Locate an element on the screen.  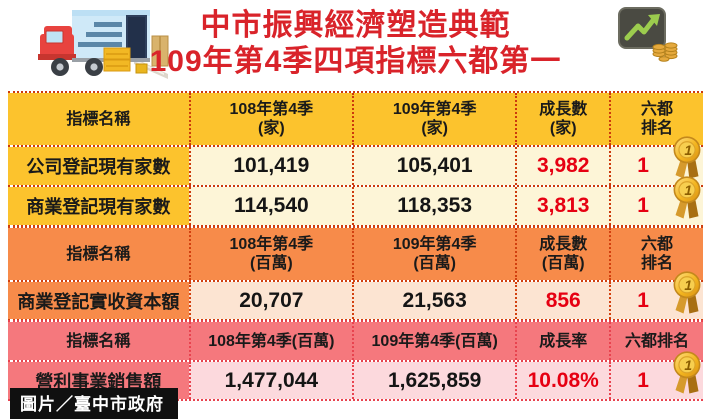
delivery-truck-icon is located at coordinates (103, 44).